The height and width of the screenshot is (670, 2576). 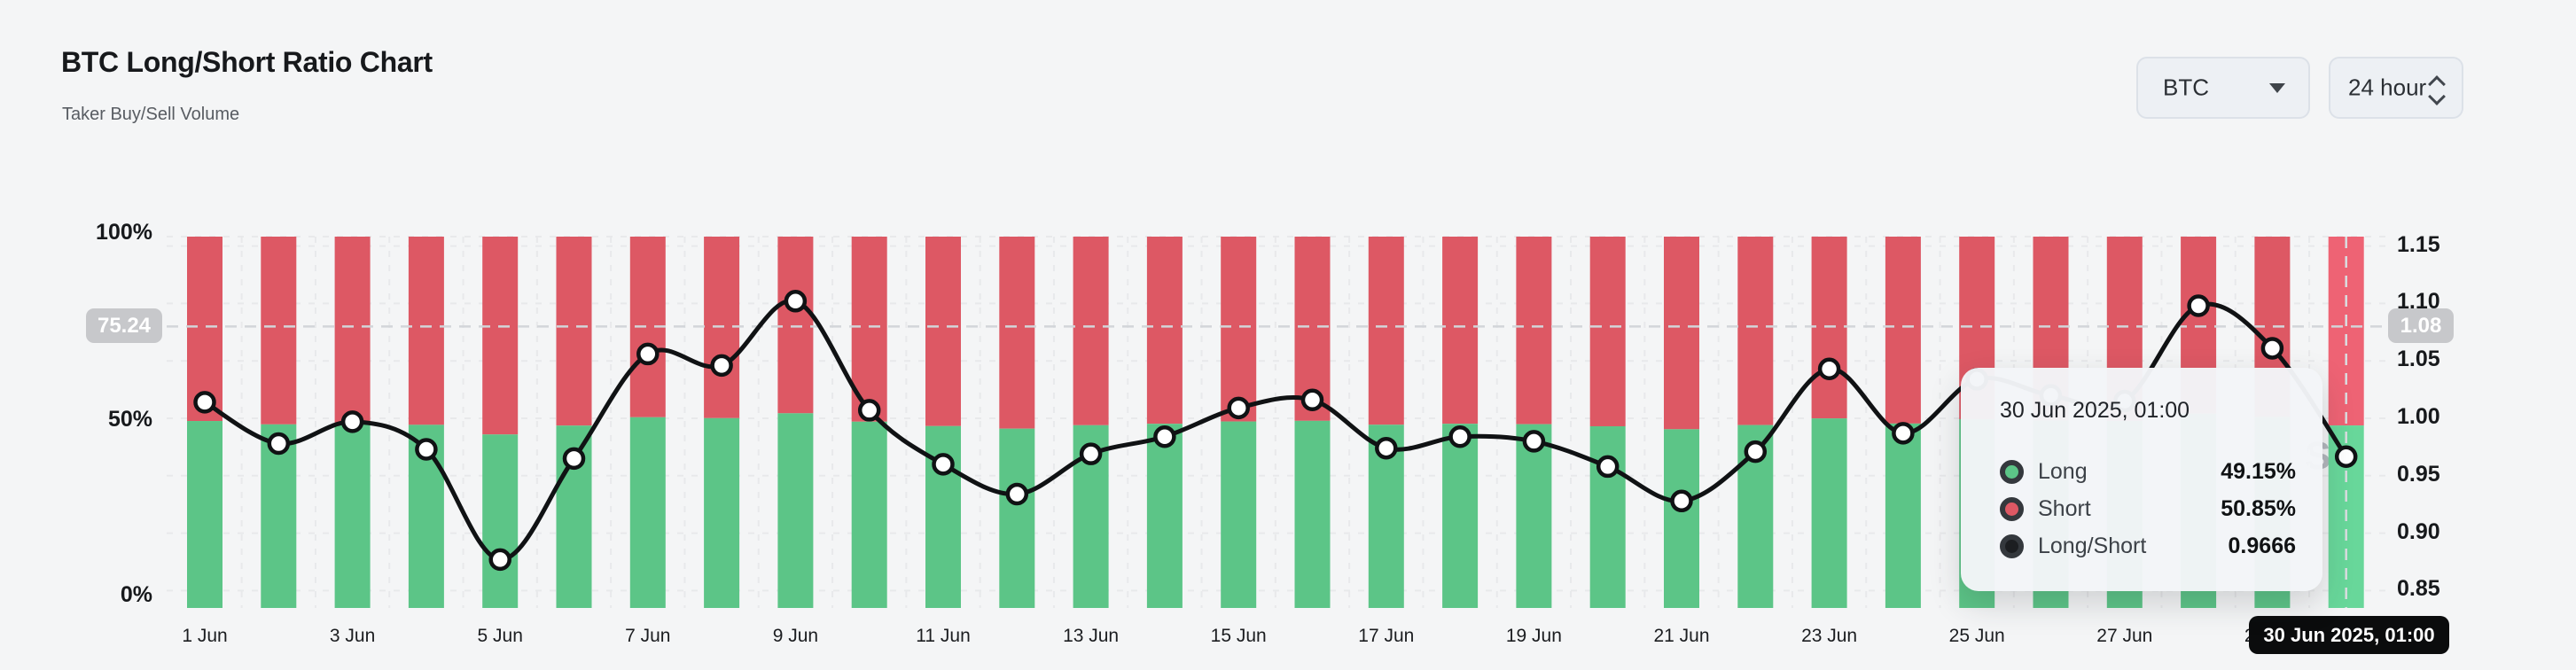 I want to click on ratio-point-18-jun, so click(x=1459, y=437).